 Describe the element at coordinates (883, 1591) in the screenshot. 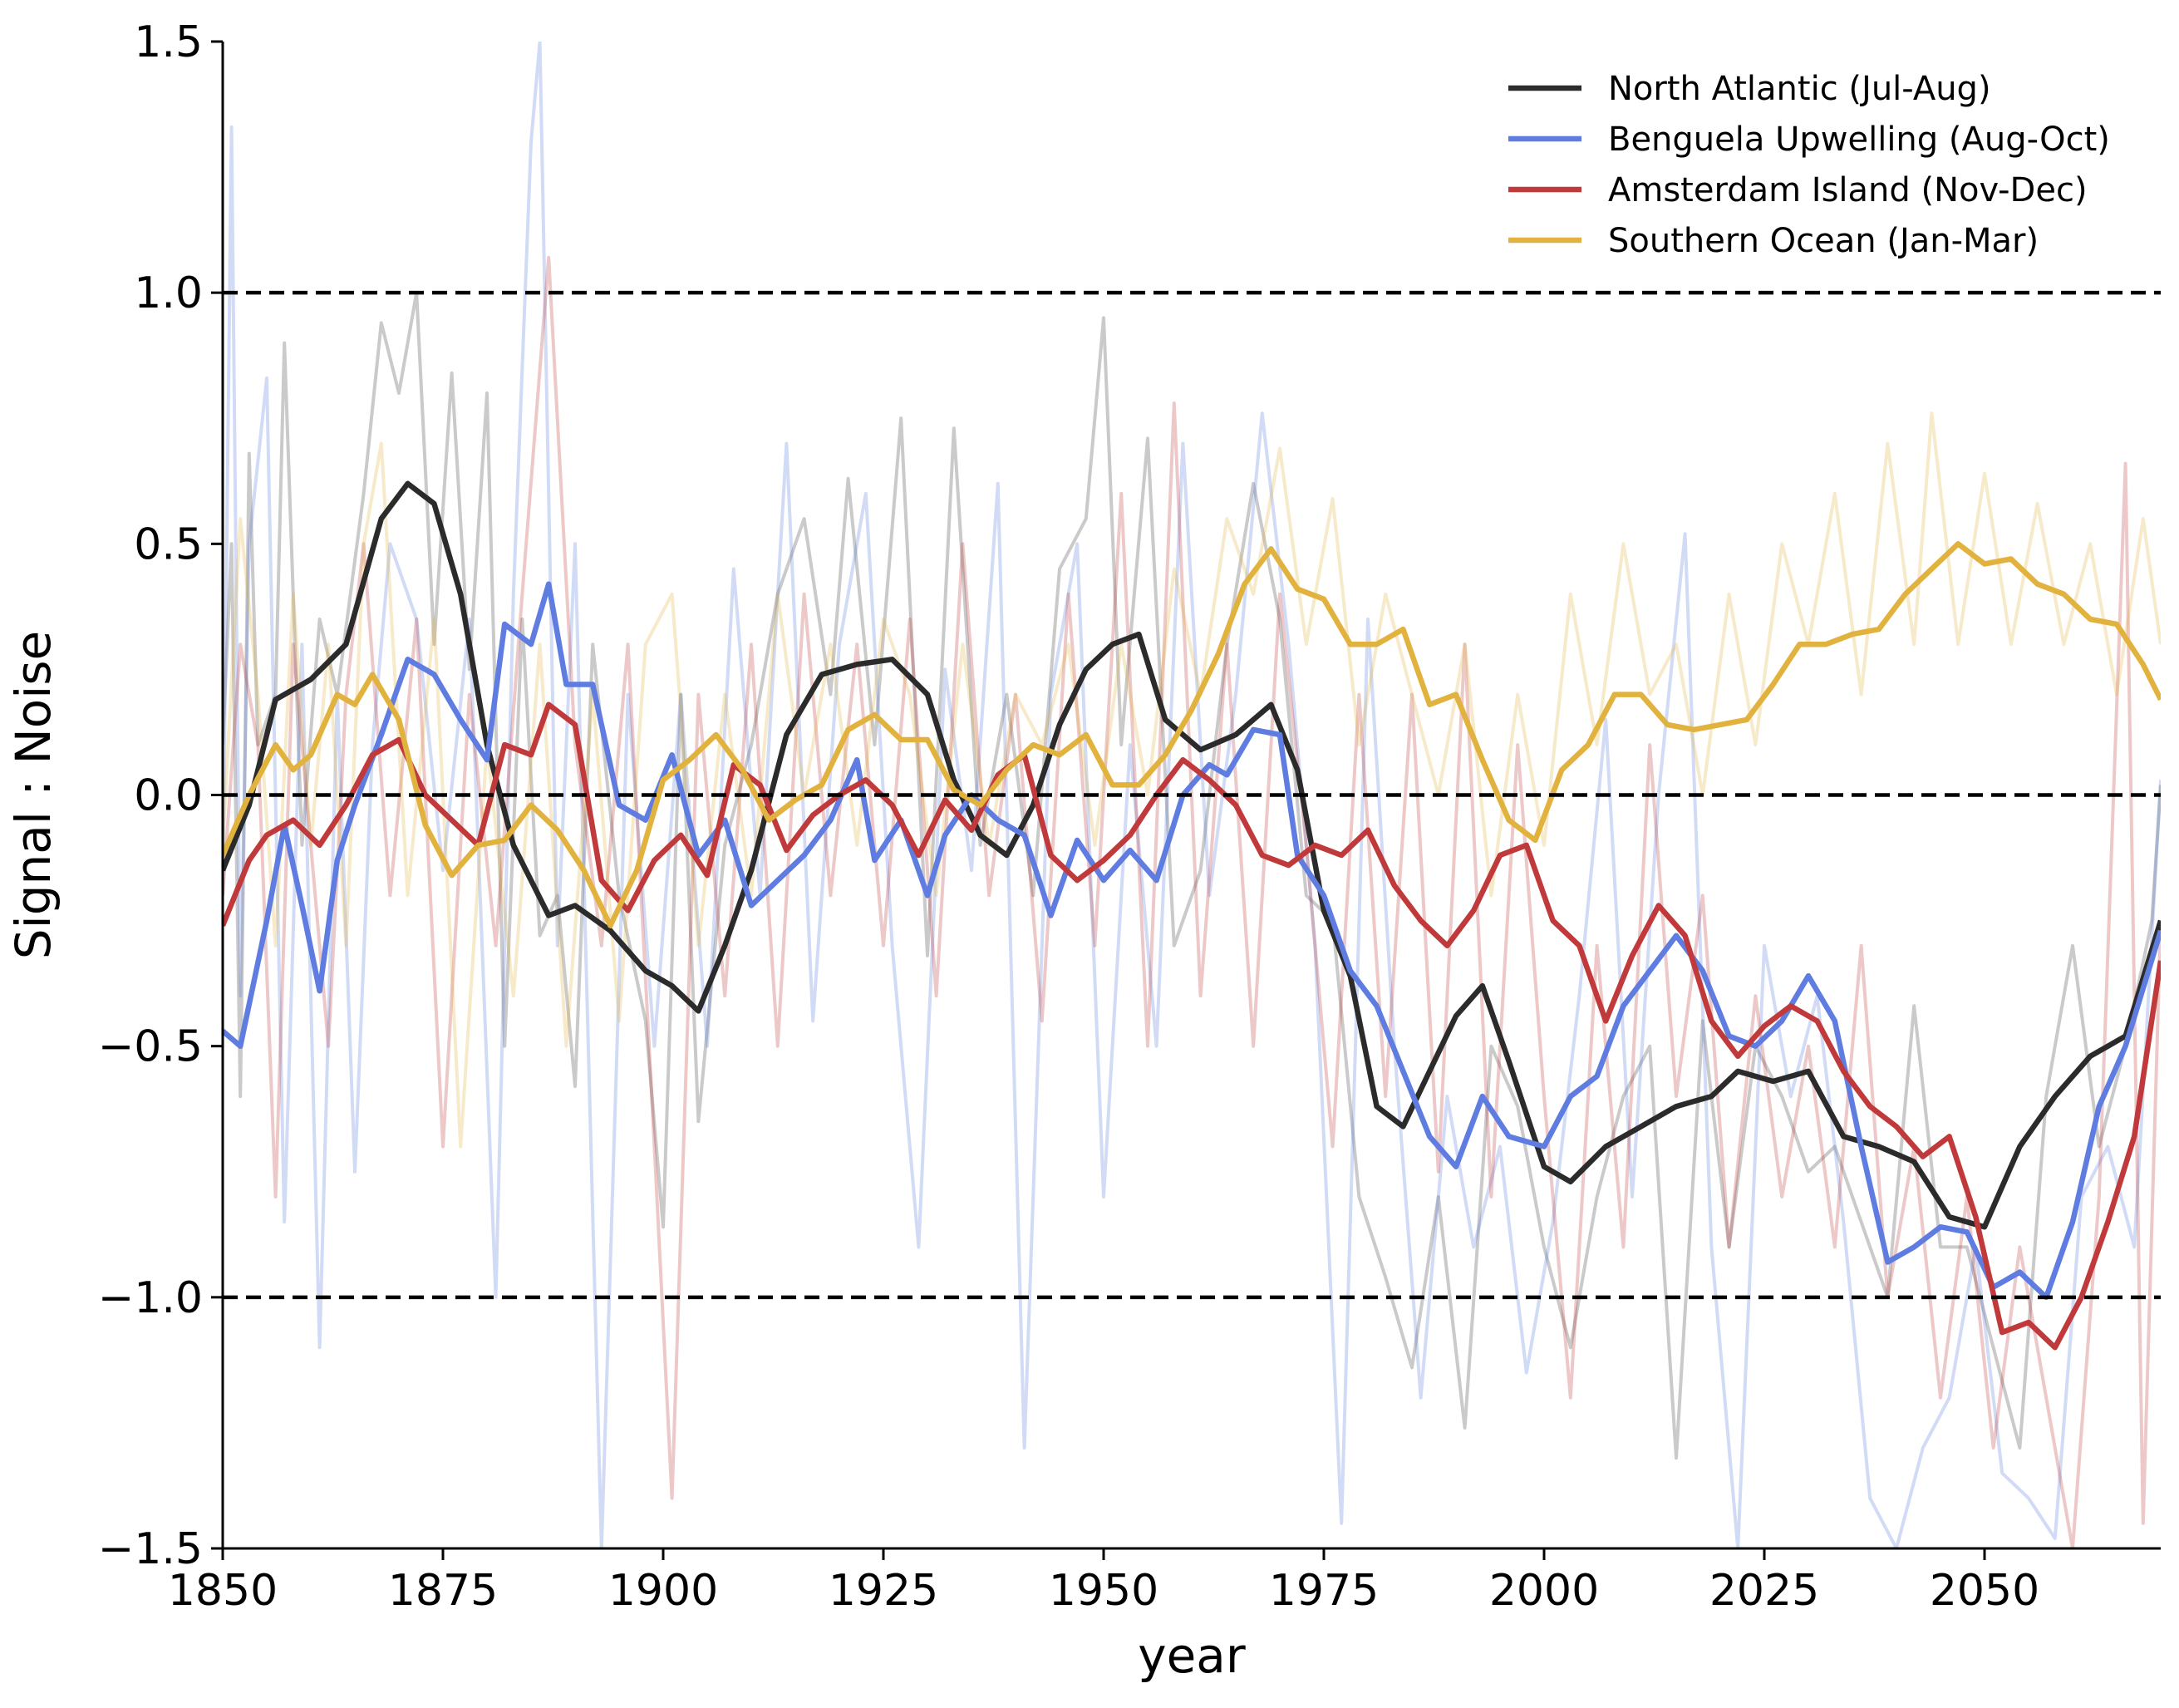

I see `x-tick-label: 1925` at that location.